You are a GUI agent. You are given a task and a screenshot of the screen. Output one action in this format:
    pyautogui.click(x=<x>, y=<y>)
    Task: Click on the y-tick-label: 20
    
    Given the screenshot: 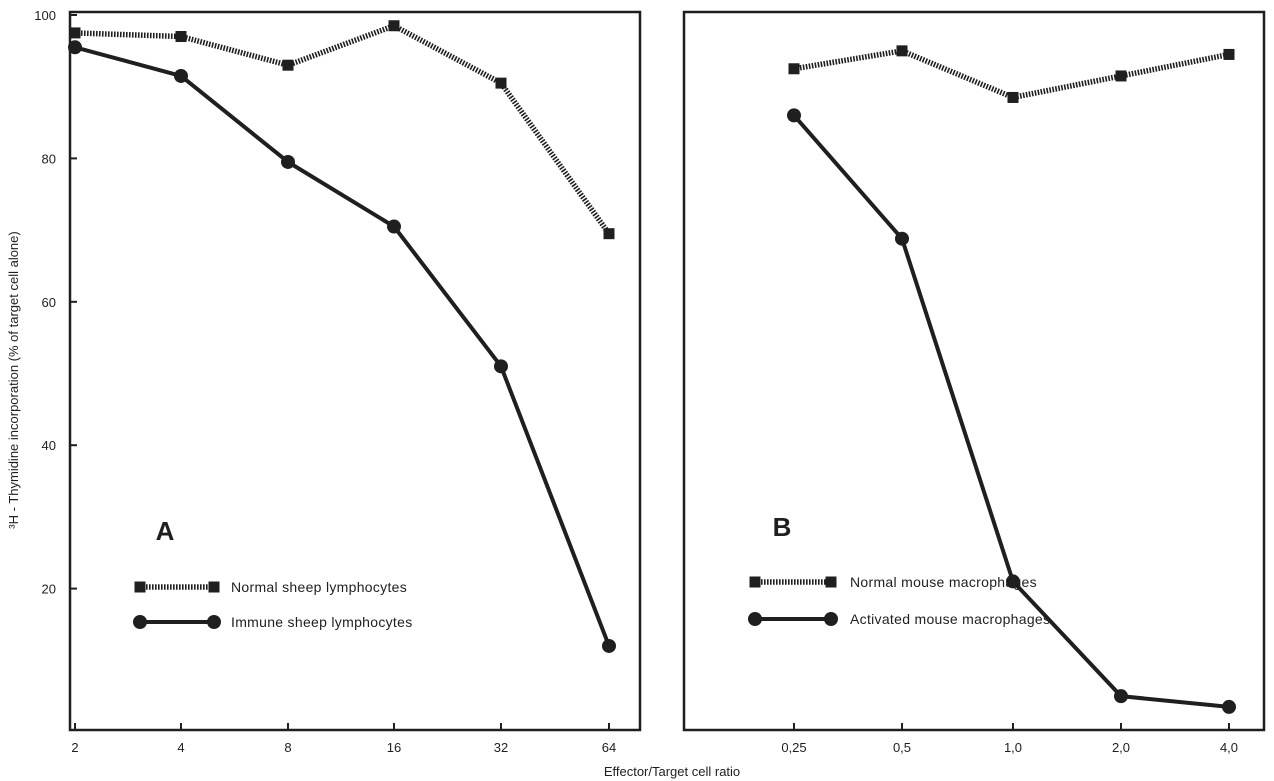 What is the action you would take?
    pyautogui.click(x=49, y=589)
    